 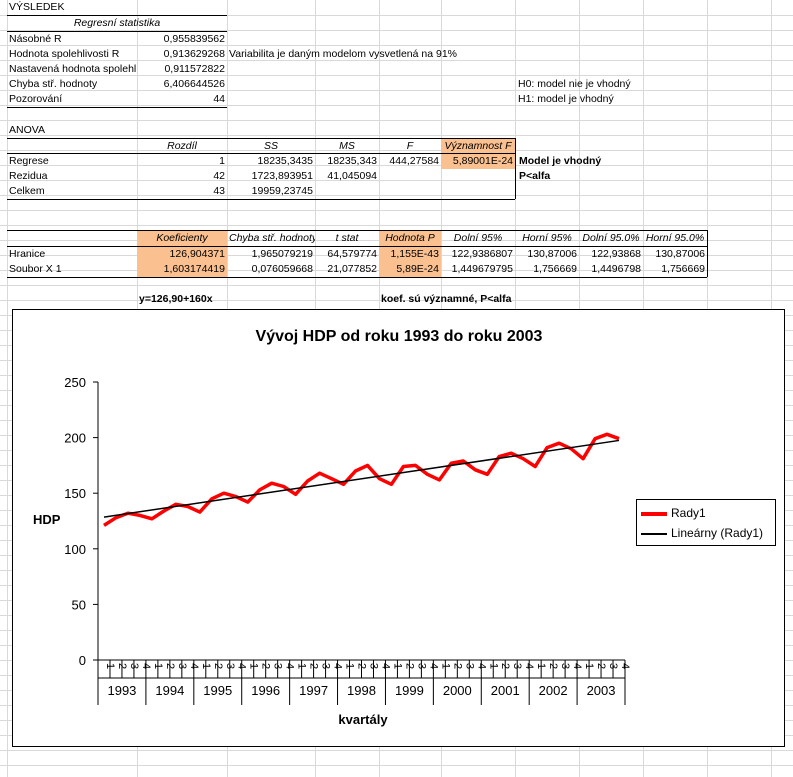 I want to click on coef-0-5: 130,87006, so click(x=552, y=254).